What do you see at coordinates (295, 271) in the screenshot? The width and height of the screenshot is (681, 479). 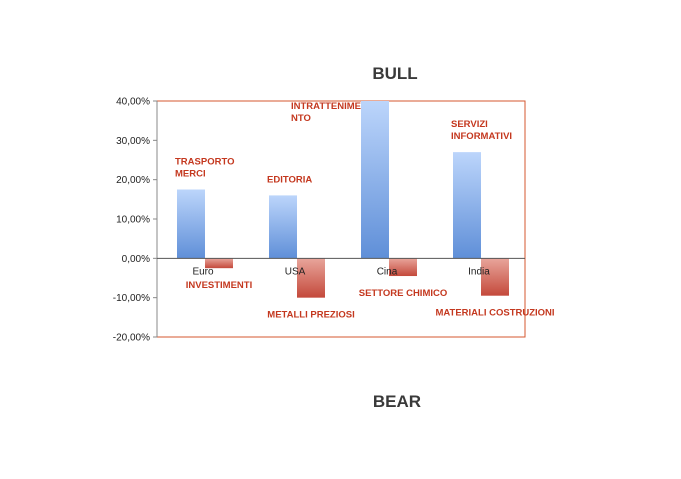 I see `category-label: USA` at bounding box center [295, 271].